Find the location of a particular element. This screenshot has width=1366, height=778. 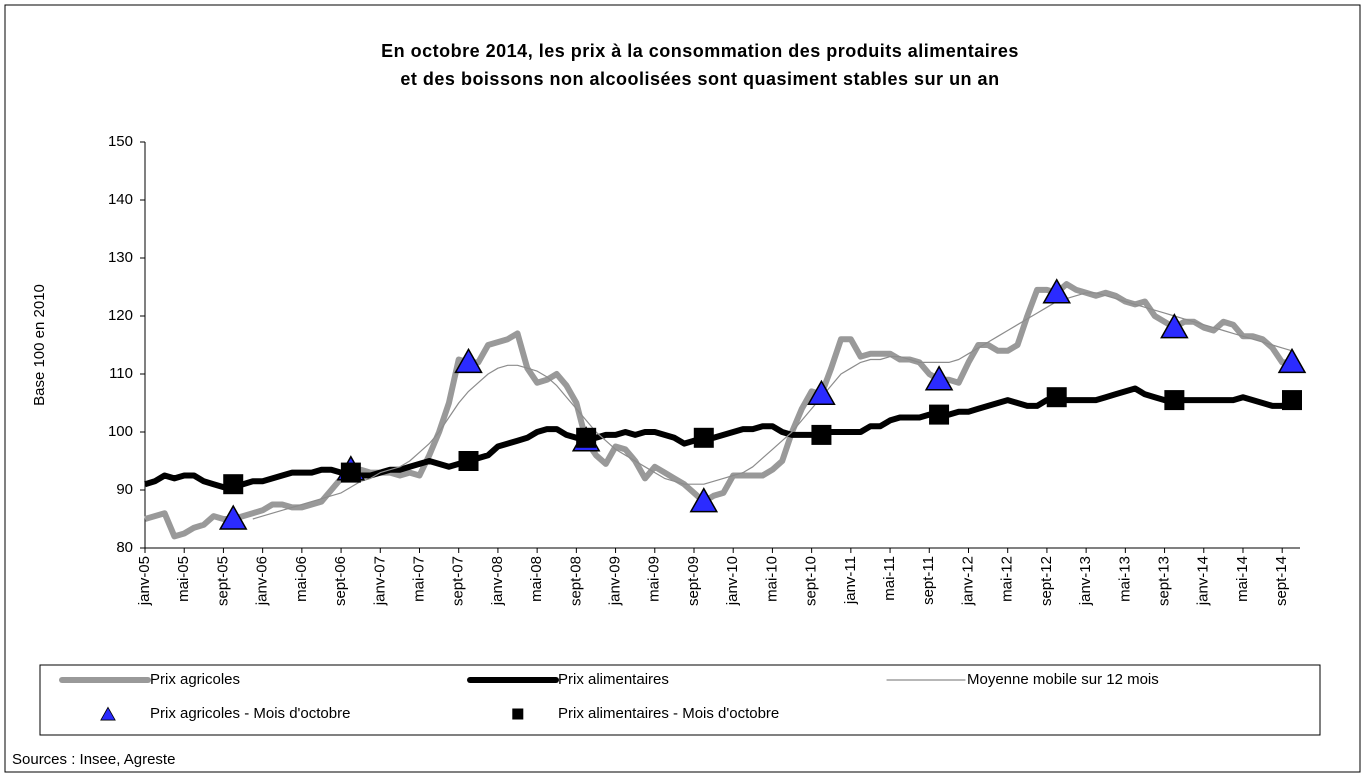

legend-label: Prix alimentaires - Mois d'octobre is located at coordinates (668, 713).